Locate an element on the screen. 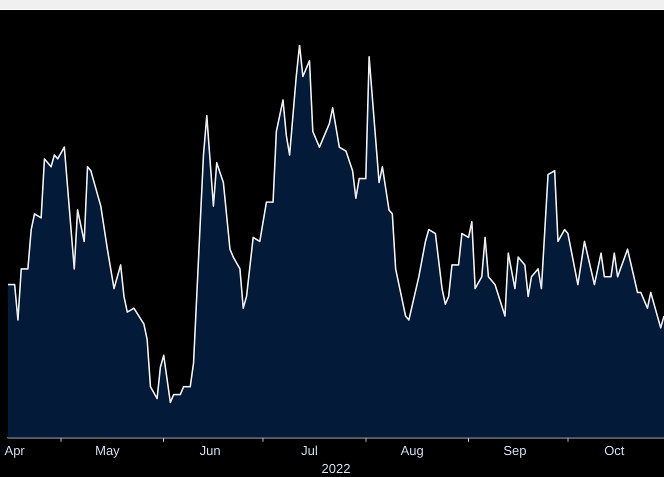  x-tick-label: Jun is located at coordinates (210, 450).